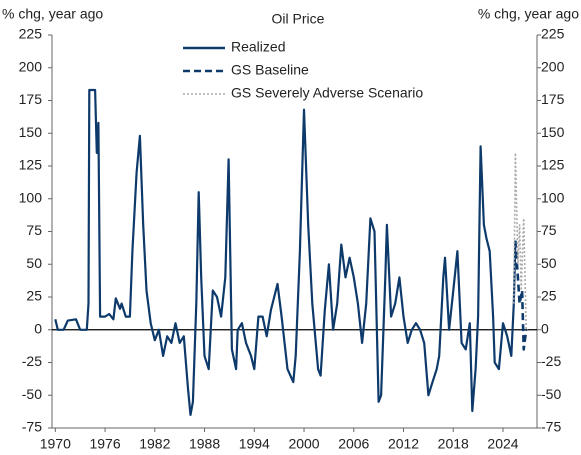 The height and width of the screenshot is (455, 581). Describe the element at coordinates (34, 263) in the screenshot. I see `y-tick-label: 50` at that location.